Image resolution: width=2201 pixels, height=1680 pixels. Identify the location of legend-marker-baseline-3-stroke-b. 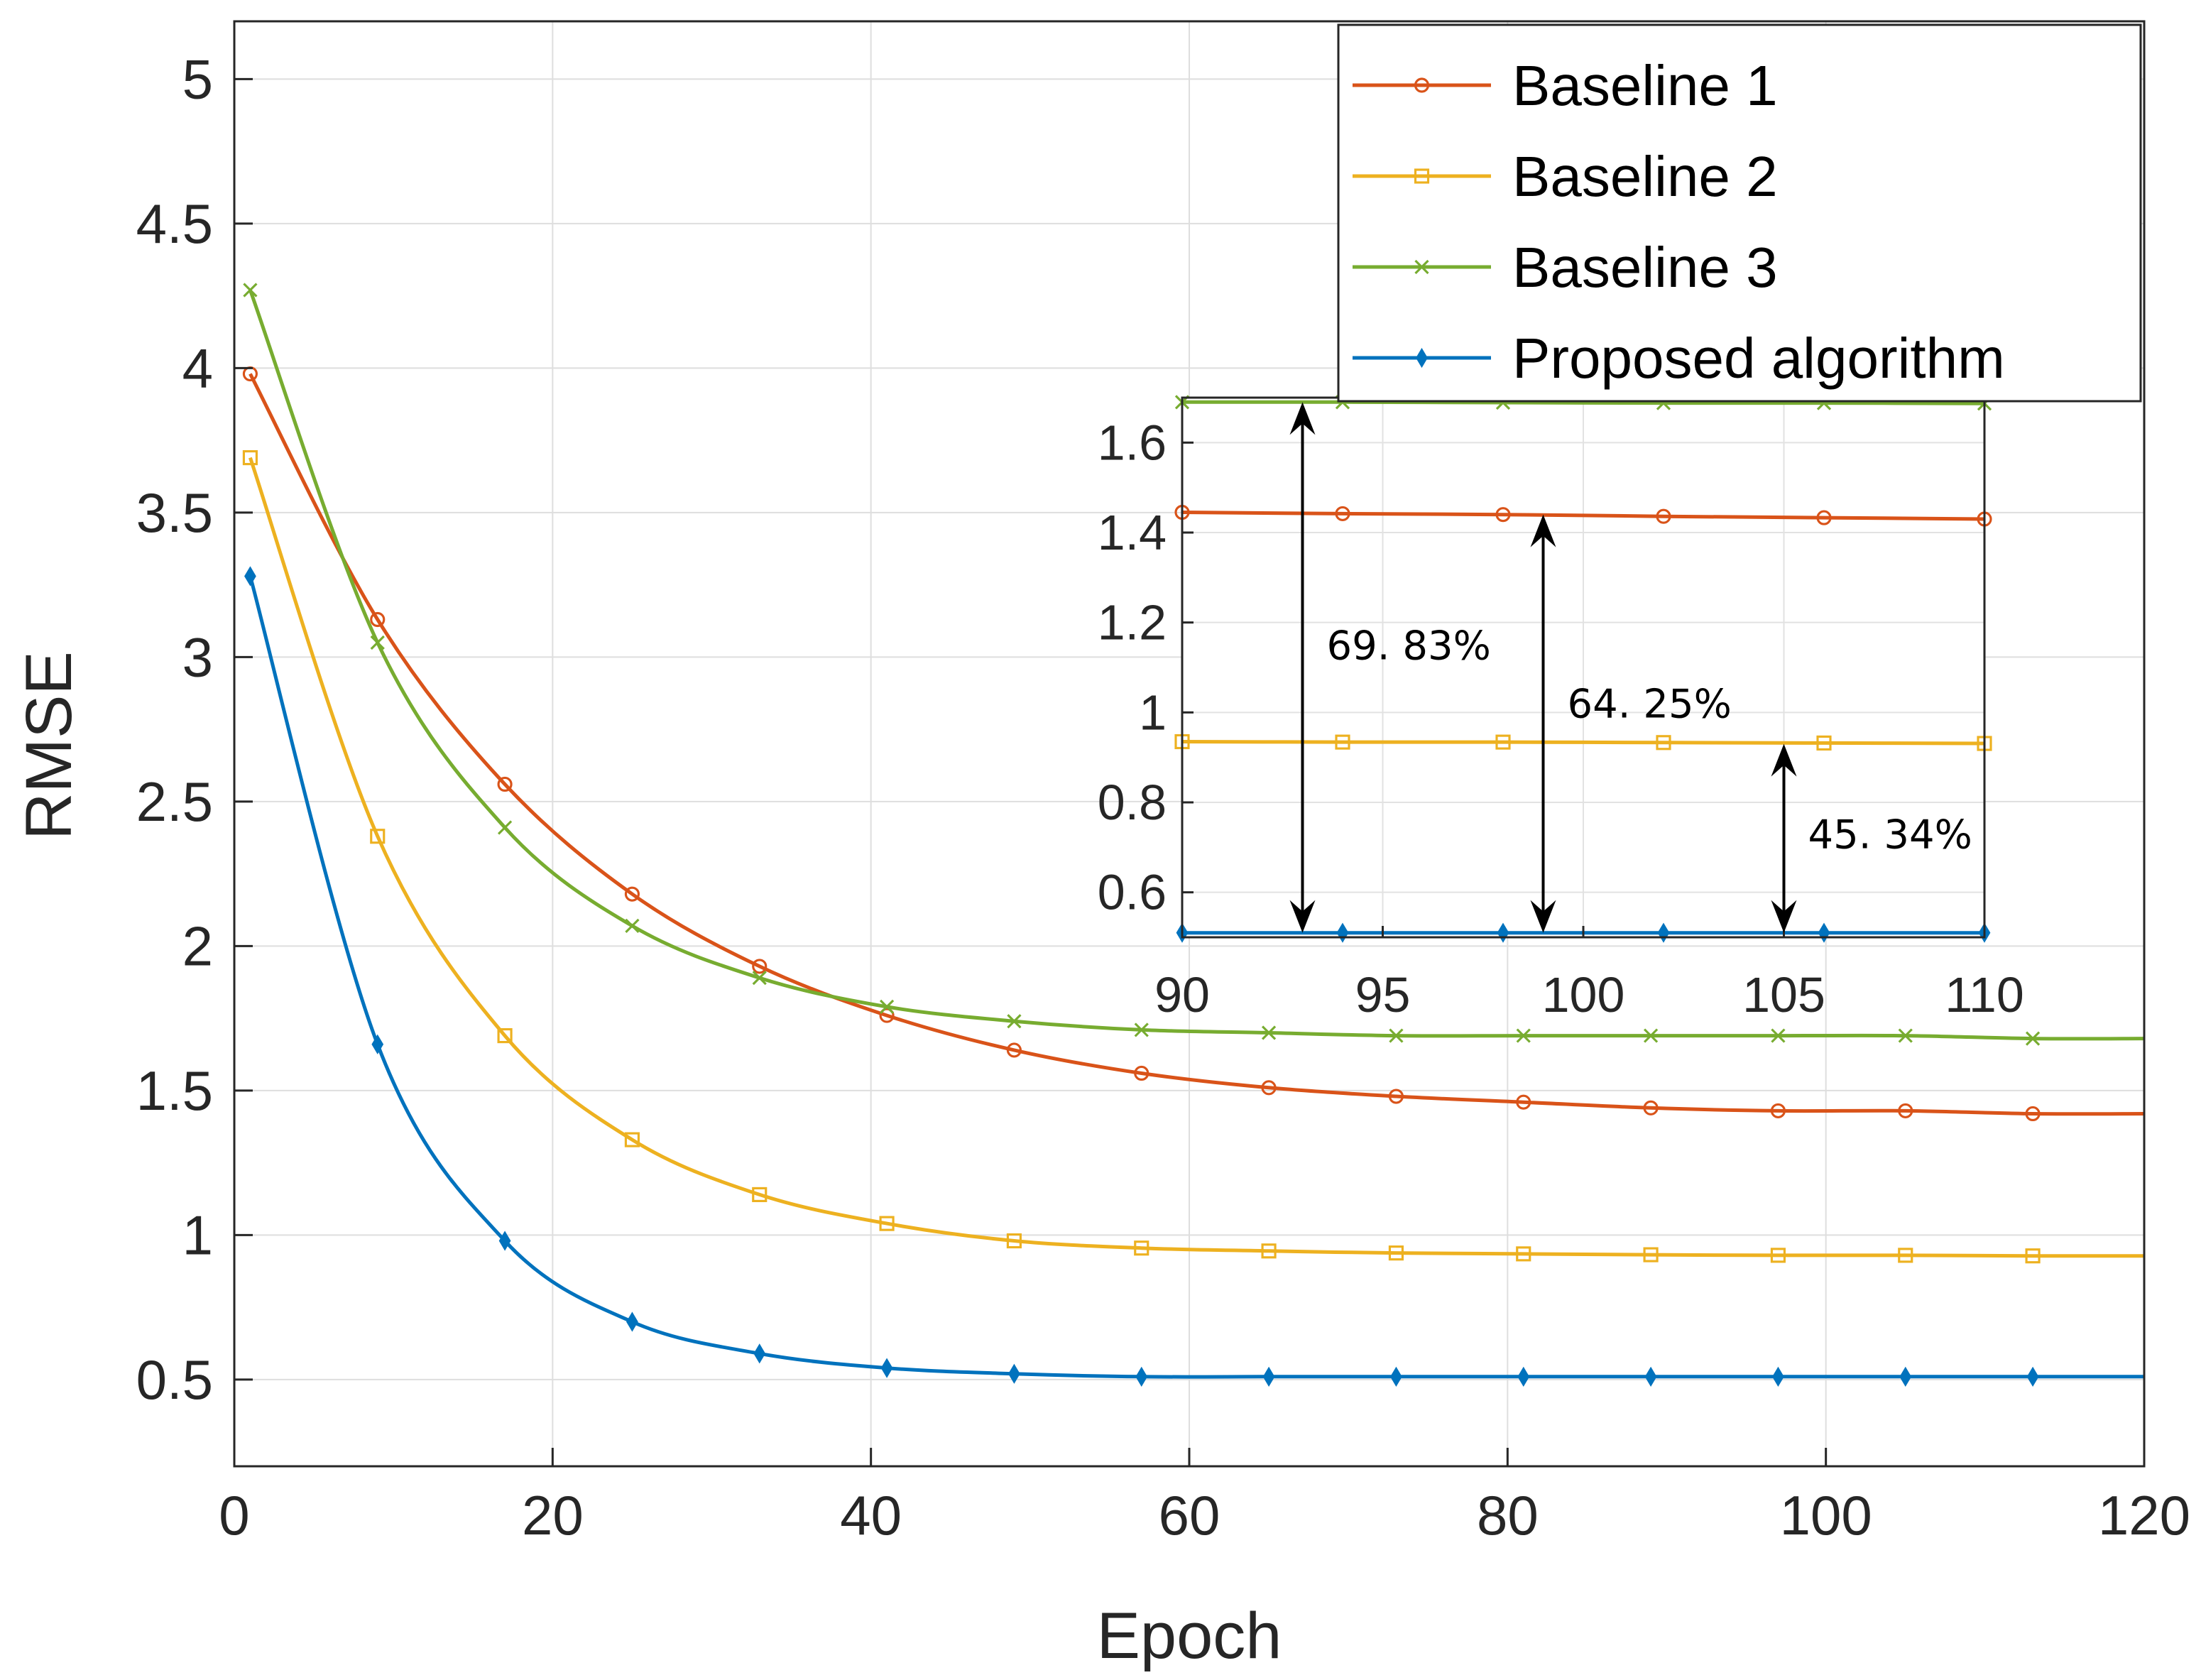
(1421, 267).